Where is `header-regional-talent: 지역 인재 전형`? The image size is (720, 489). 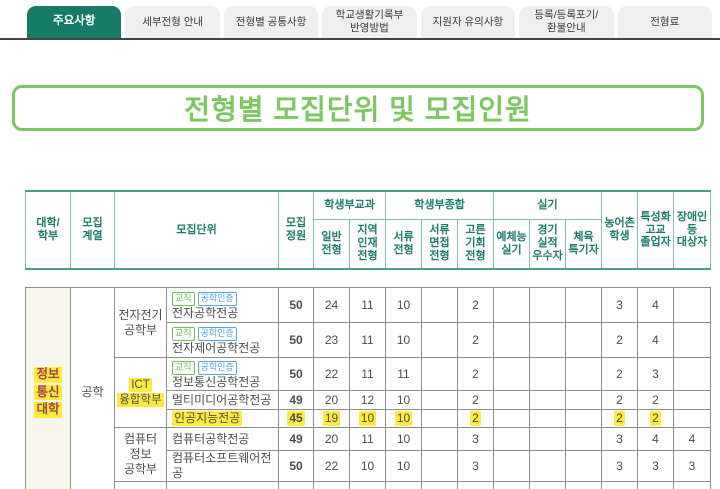
header-regional-talent: 지역 인재 전형 is located at coordinates (368, 244).